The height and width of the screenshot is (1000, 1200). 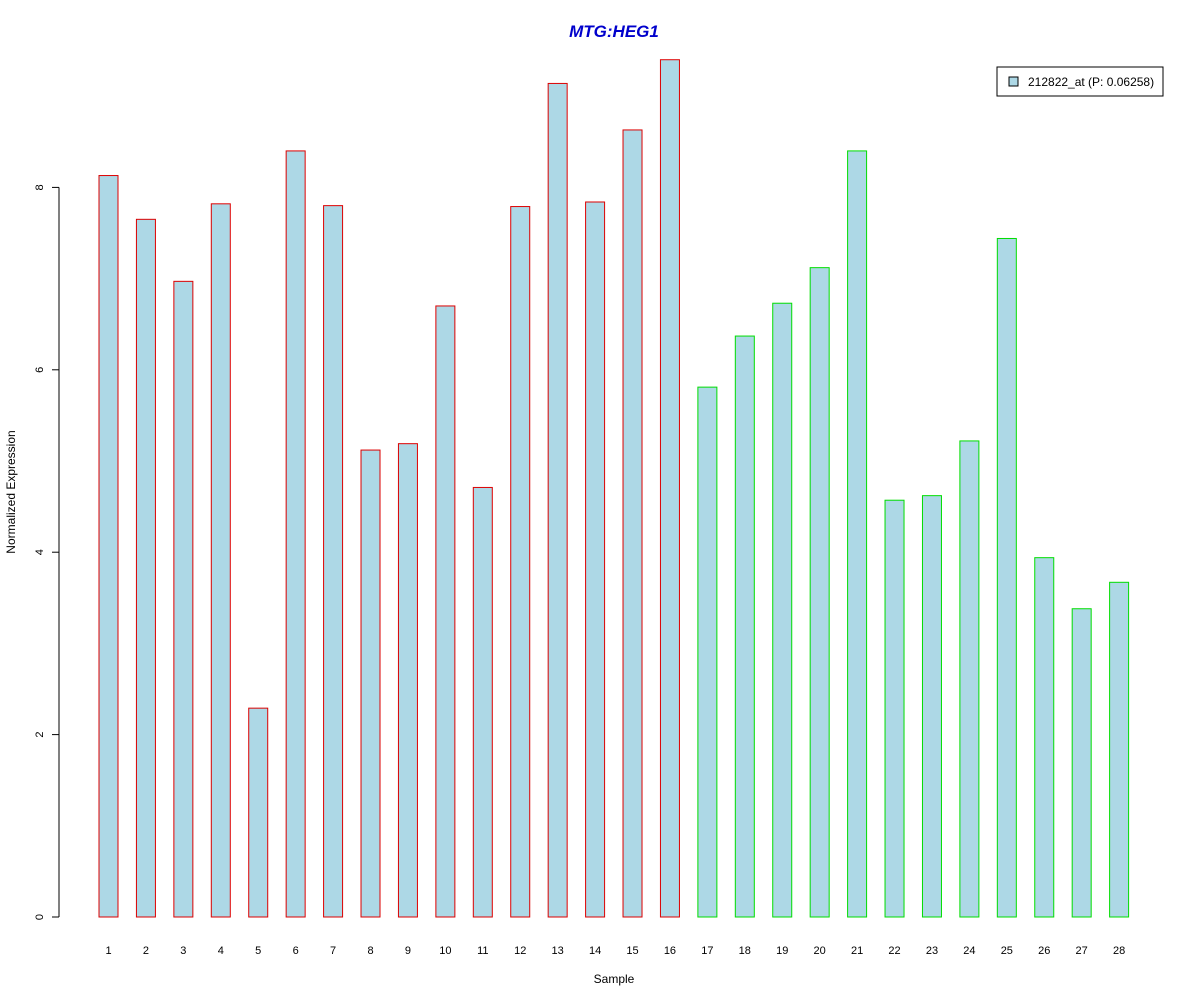 I want to click on x-tick-label: 3, so click(x=183, y=951).